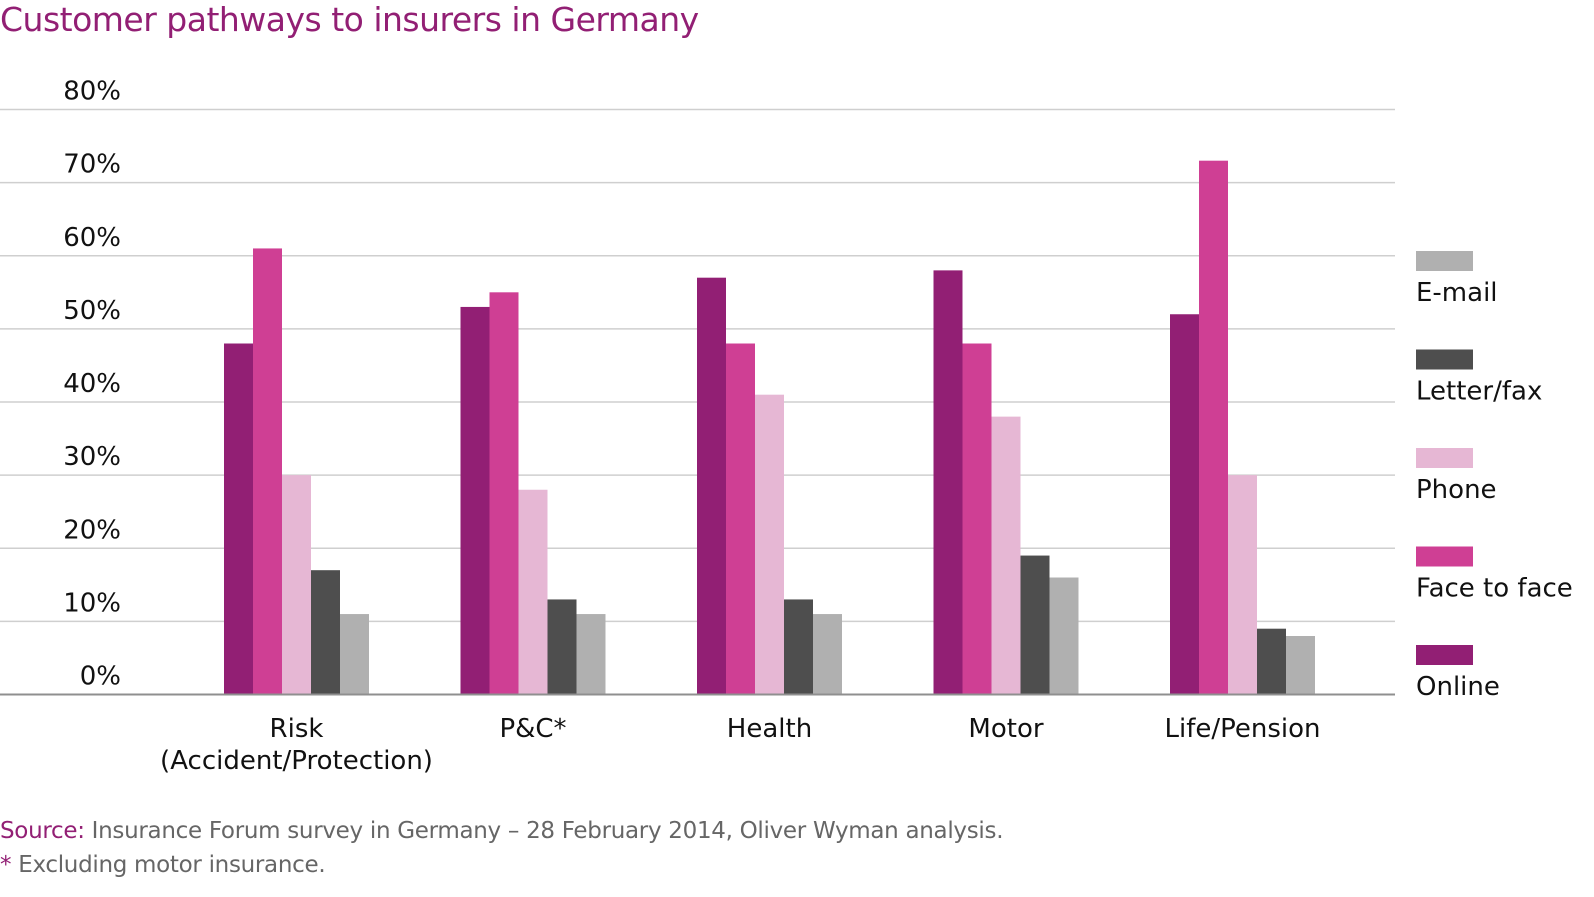 This screenshot has width=1594, height=897. What do you see at coordinates (92, 165) in the screenshot?
I see `y-tick-label: 70%` at bounding box center [92, 165].